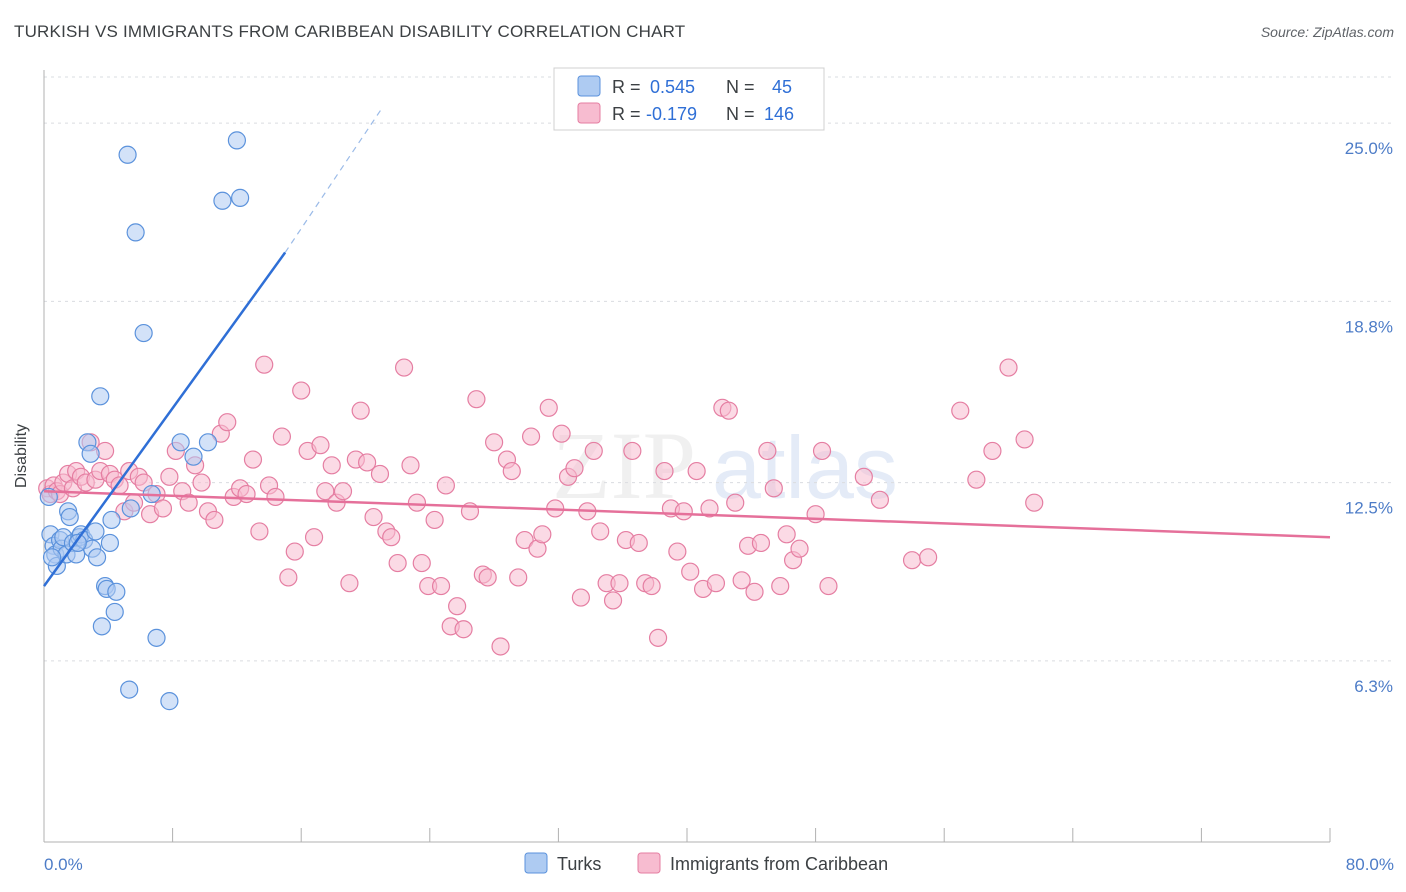  I want to click on x-tick-label-max: 80.0%, so click(1370, 864).